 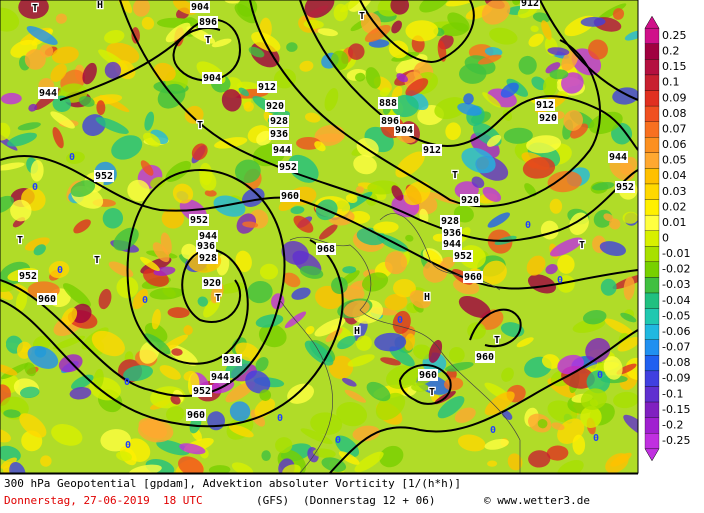 I want to click on colorbar-label: 0.08, so click(x=674, y=113).